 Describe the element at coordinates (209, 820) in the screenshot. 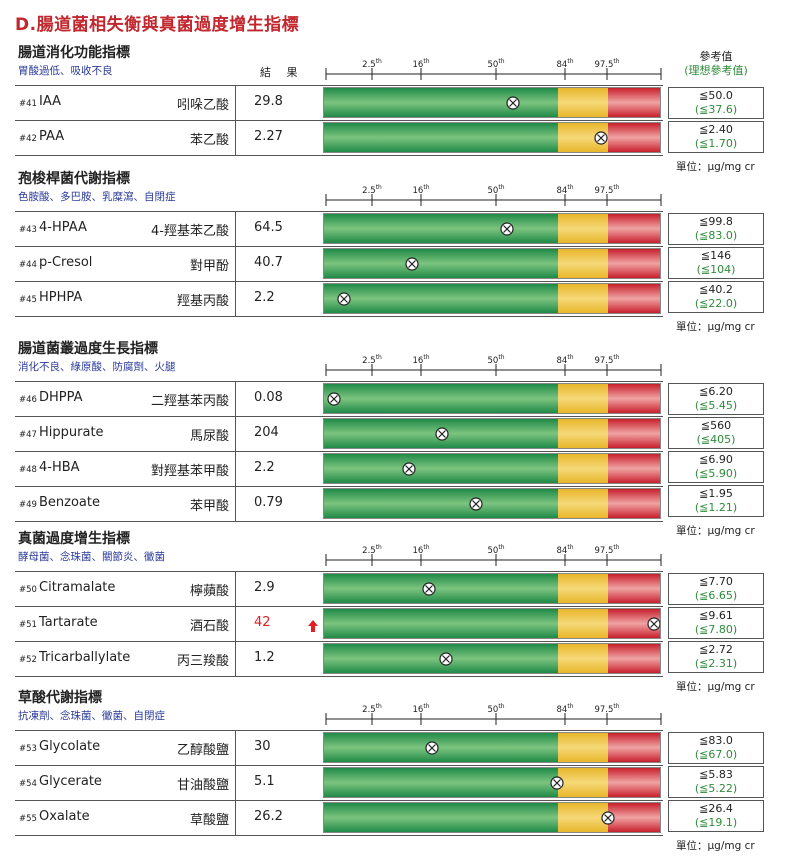

I see `marker-chinese-name: 草酸鹽` at that location.